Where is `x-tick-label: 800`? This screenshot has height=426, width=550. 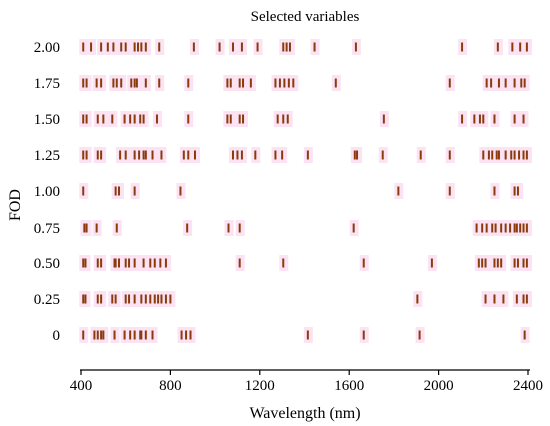 x-tick-label: 800 is located at coordinates (170, 386).